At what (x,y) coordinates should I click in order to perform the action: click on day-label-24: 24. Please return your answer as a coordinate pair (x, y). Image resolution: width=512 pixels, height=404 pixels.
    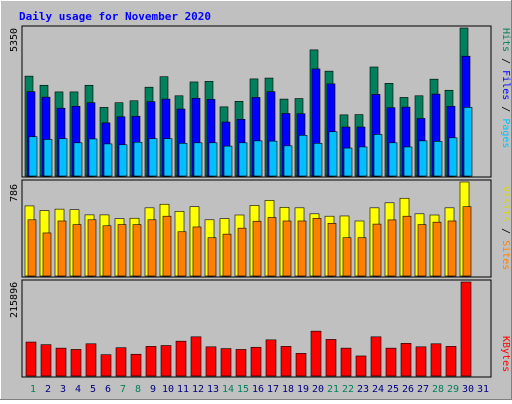
    Looking at the image, I should click on (378, 389).